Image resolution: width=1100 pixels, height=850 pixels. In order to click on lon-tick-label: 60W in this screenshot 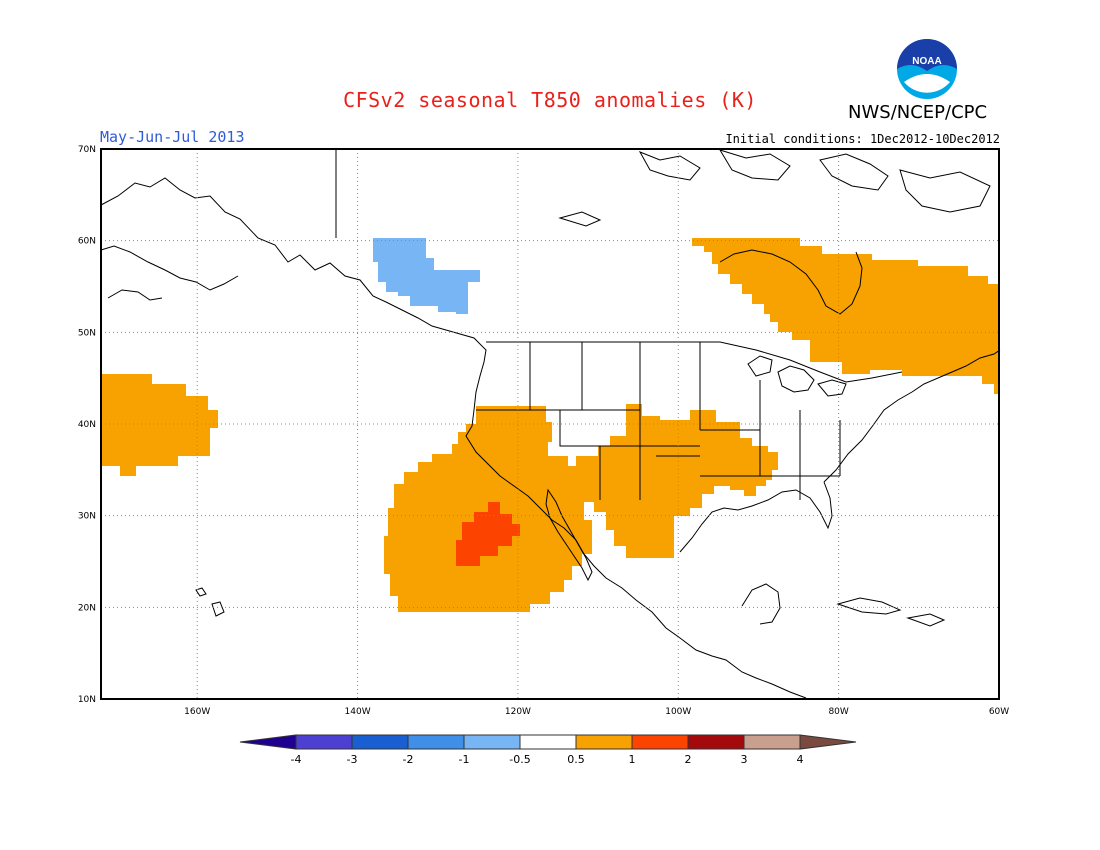, I will do `click(999, 712)`.